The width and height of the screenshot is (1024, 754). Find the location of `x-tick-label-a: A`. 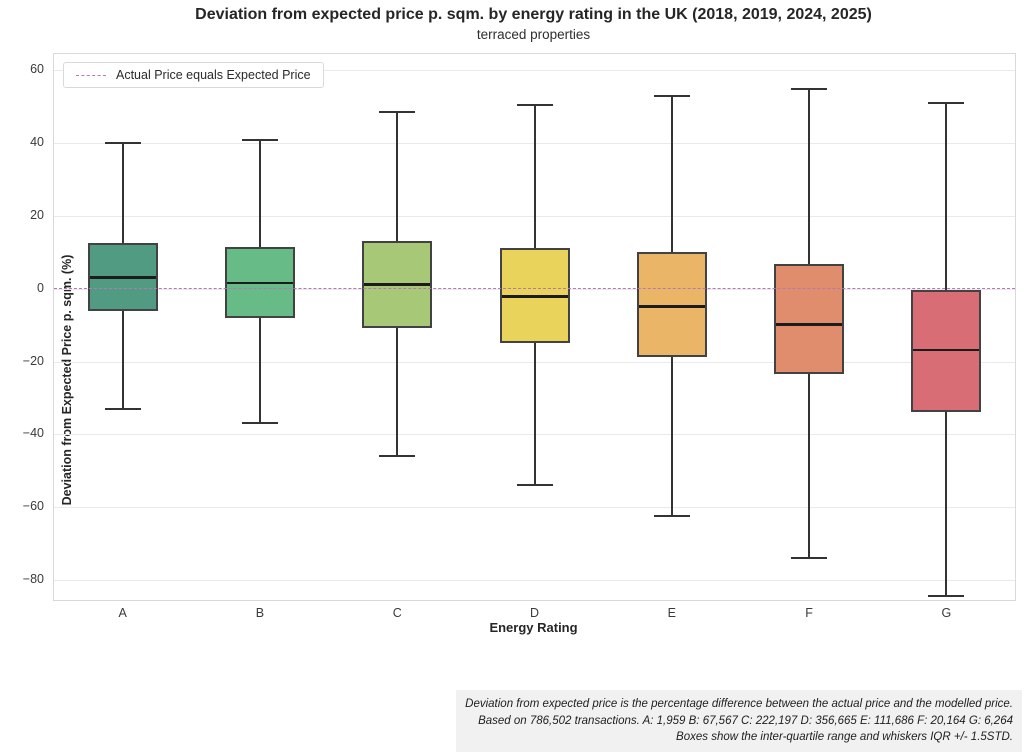

x-tick-label-a: A is located at coordinates (122, 613).